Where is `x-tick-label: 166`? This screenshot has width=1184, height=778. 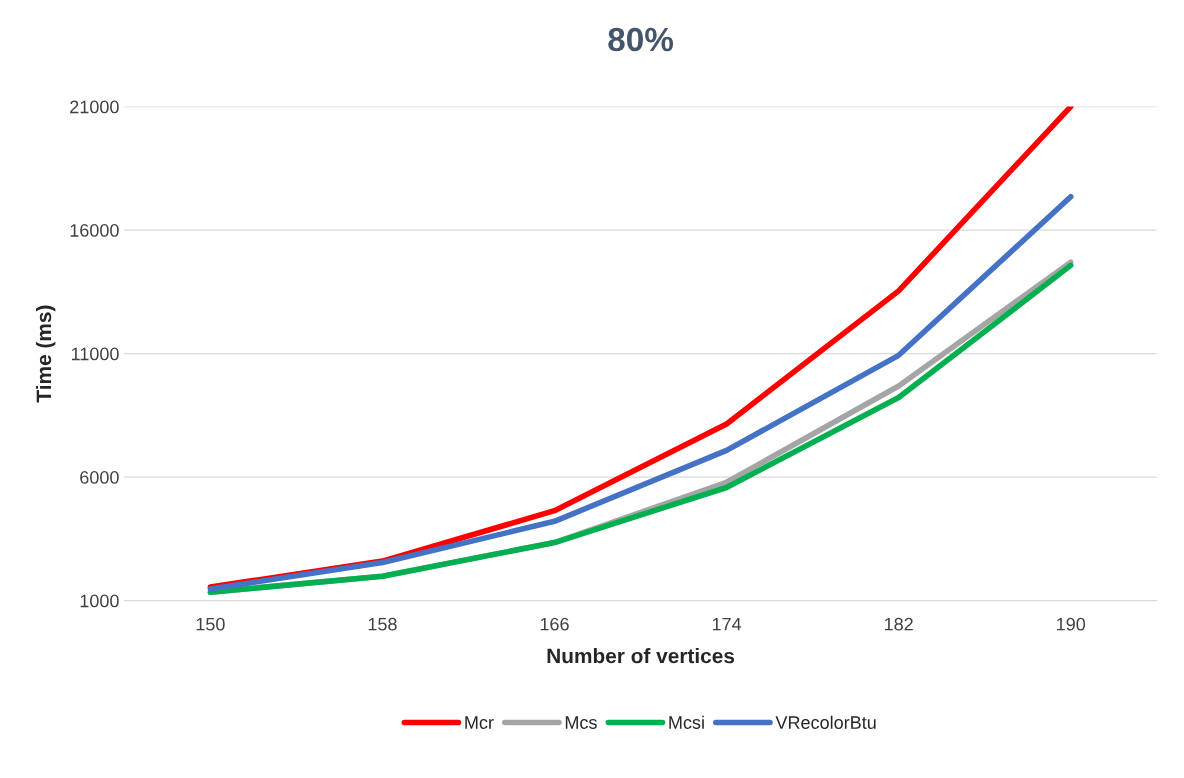
x-tick-label: 166 is located at coordinates (554, 624).